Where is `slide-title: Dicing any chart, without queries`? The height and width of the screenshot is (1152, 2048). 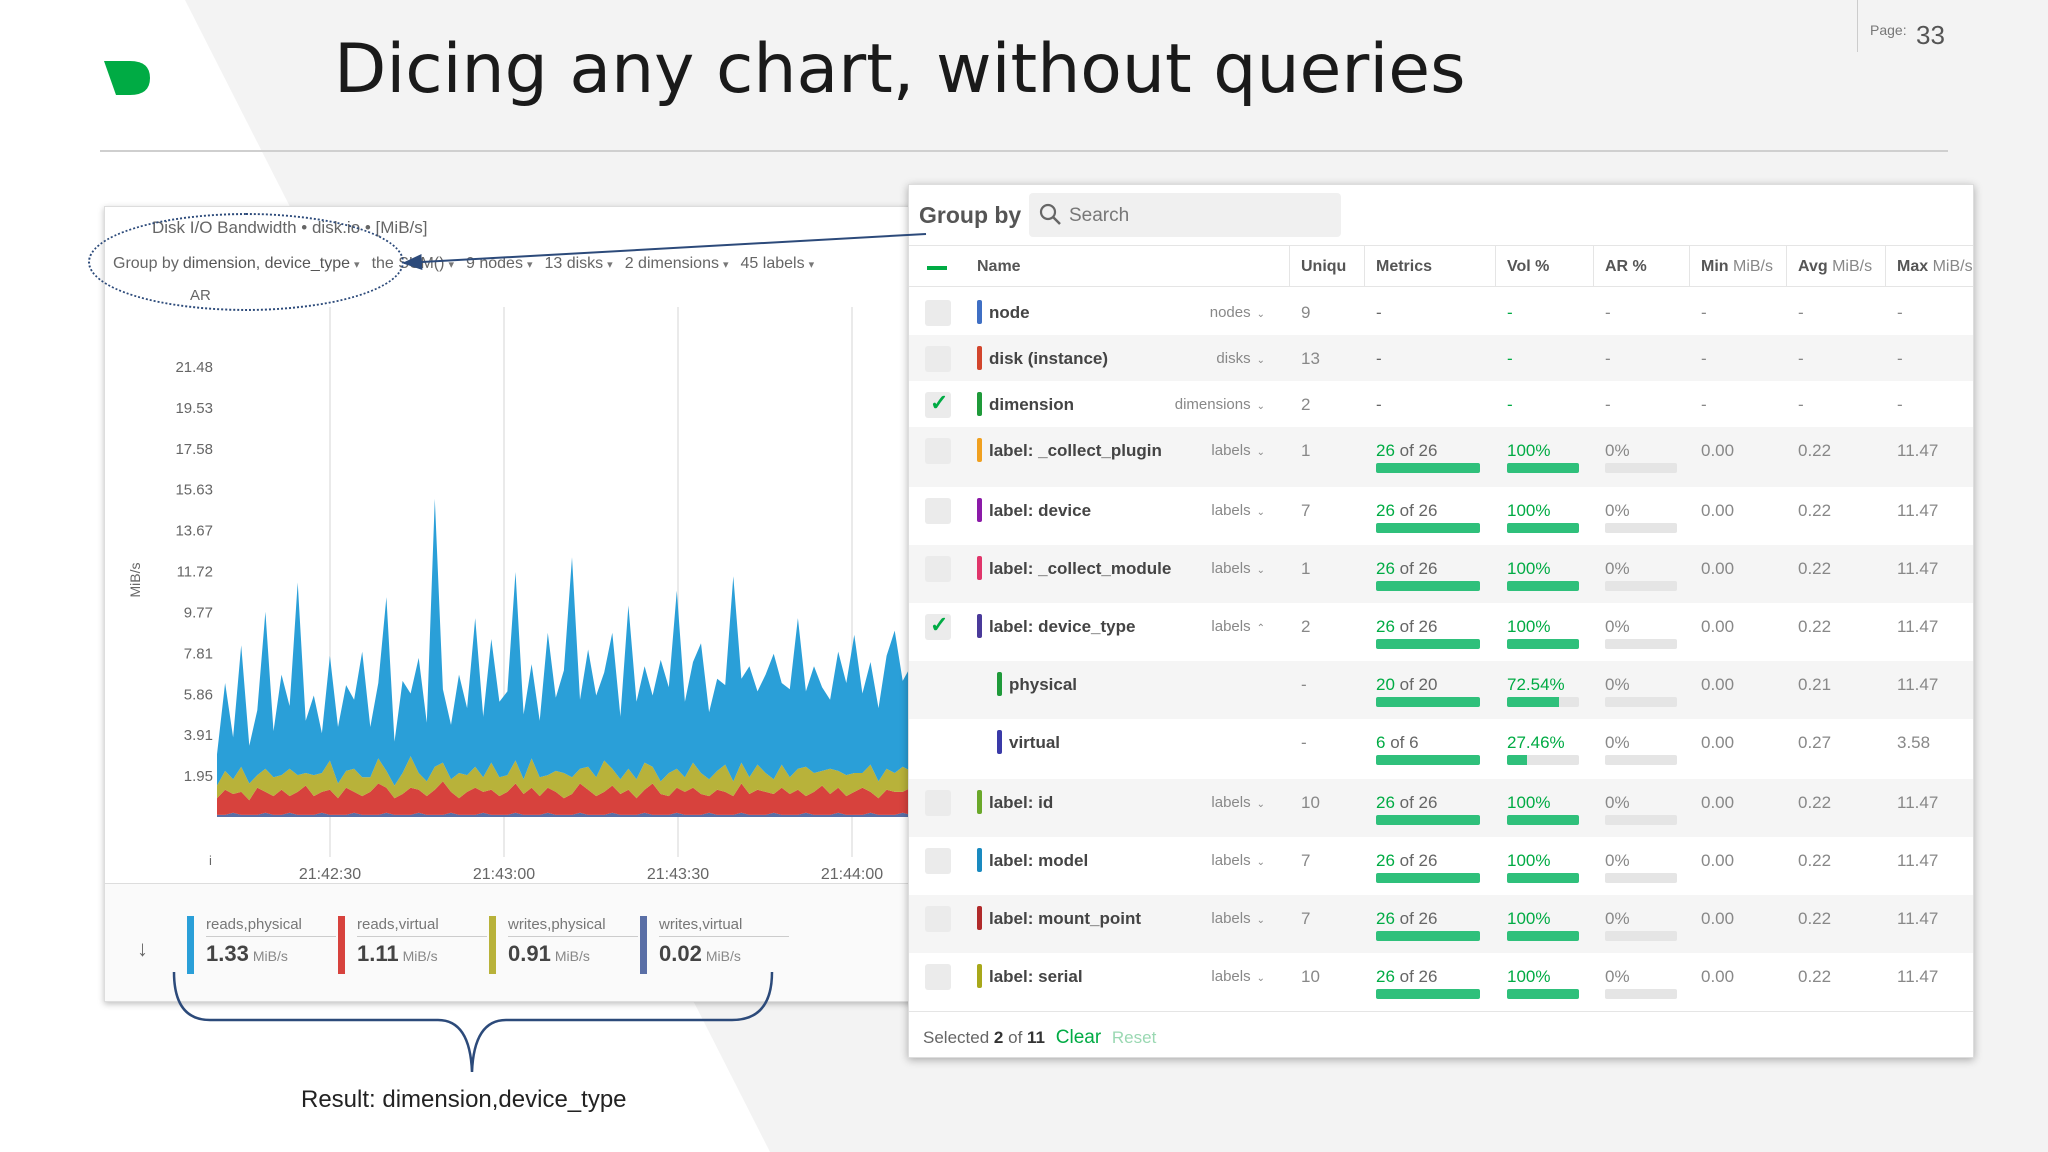 slide-title: Dicing any chart, without queries is located at coordinates (900, 69).